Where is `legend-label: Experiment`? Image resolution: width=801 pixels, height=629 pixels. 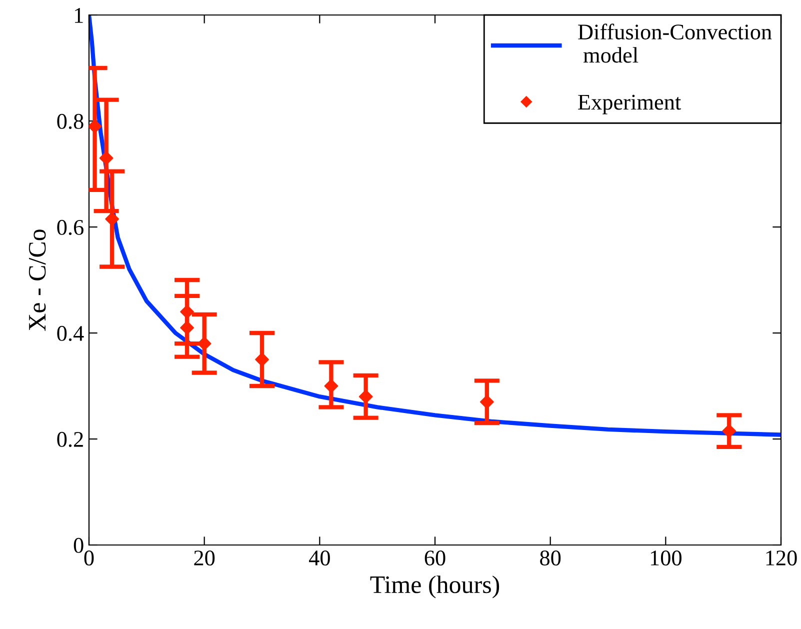
legend-label: Experiment is located at coordinates (630, 104).